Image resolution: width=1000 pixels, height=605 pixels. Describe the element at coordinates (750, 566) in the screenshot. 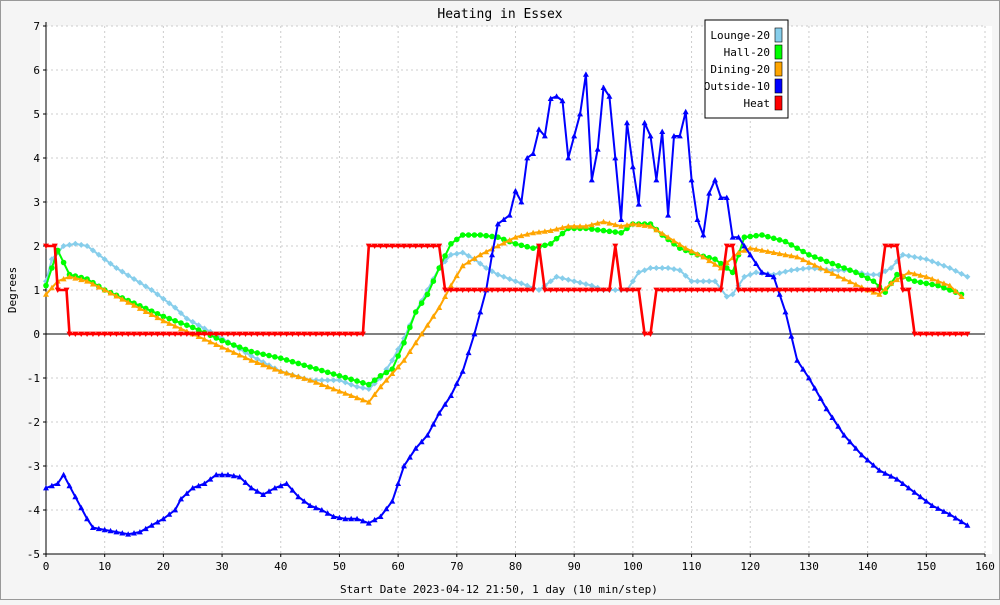

I see `x-tick-label: 120` at that location.